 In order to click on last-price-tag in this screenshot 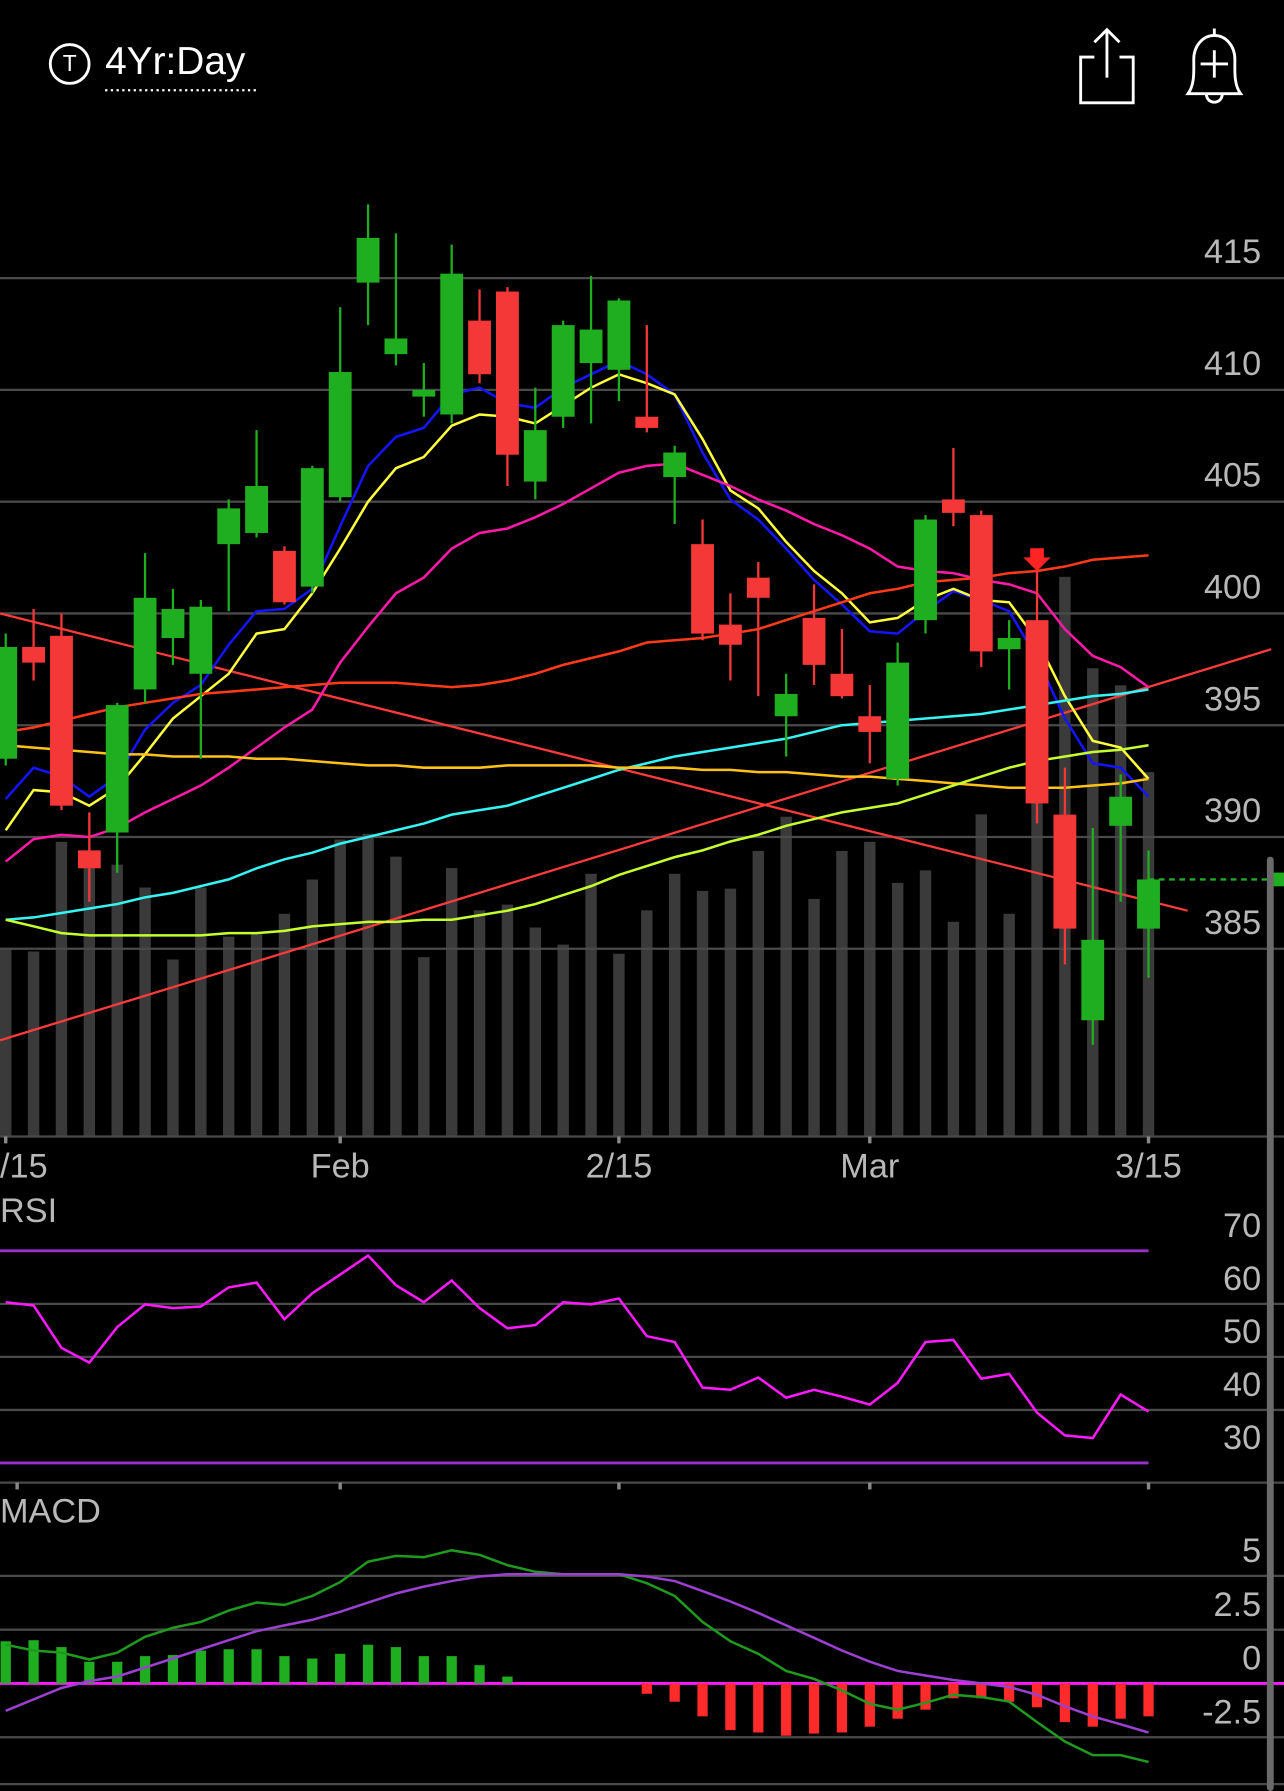, I will do `click(1278, 879)`.